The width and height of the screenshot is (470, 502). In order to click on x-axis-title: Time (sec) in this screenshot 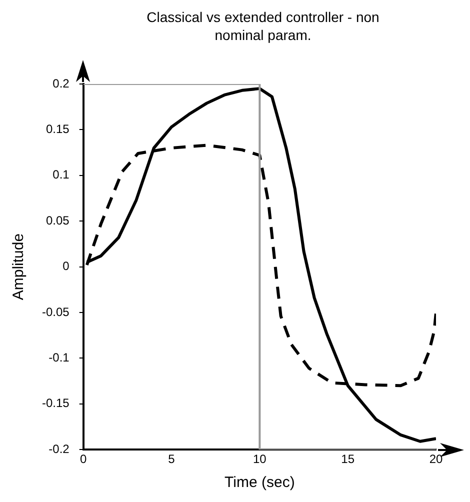, I will do `click(259, 483)`.